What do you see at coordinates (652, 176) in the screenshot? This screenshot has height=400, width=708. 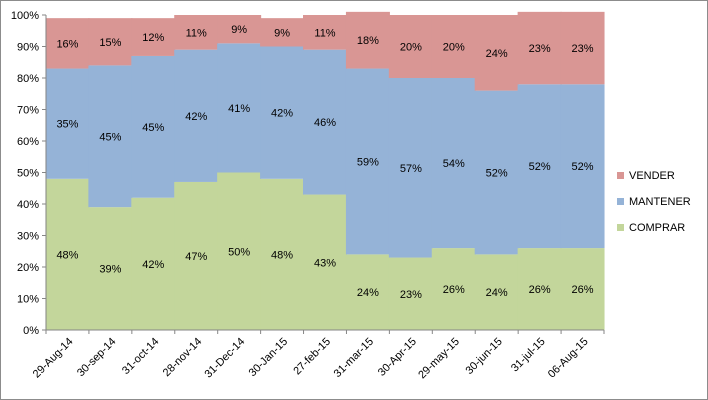 I see `legend-label-vender: VENDER` at bounding box center [652, 176].